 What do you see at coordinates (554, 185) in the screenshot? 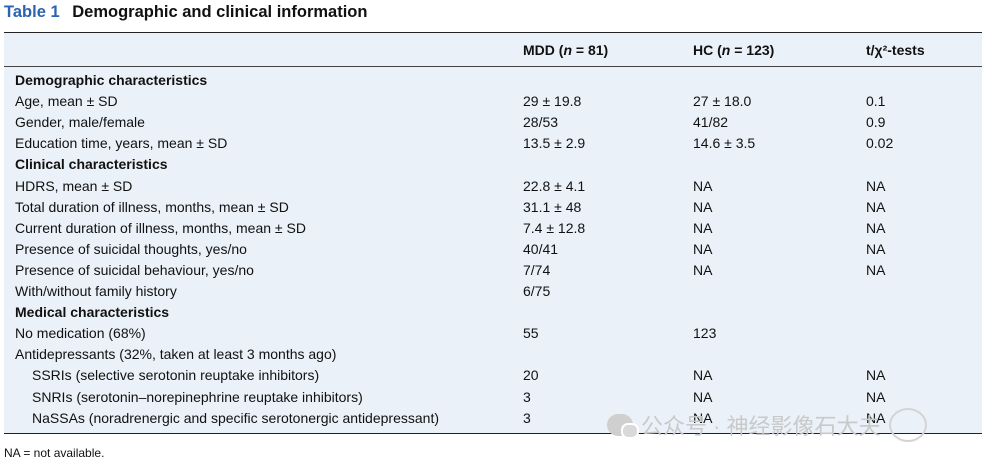
I see `cell-mdd: 22.8 ± 4.1` at bounding box center [554, 185].